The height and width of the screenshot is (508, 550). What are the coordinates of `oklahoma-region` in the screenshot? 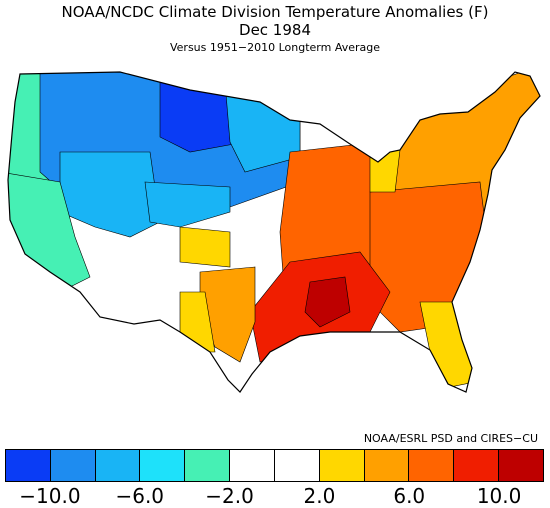 It's located at (205, 247).